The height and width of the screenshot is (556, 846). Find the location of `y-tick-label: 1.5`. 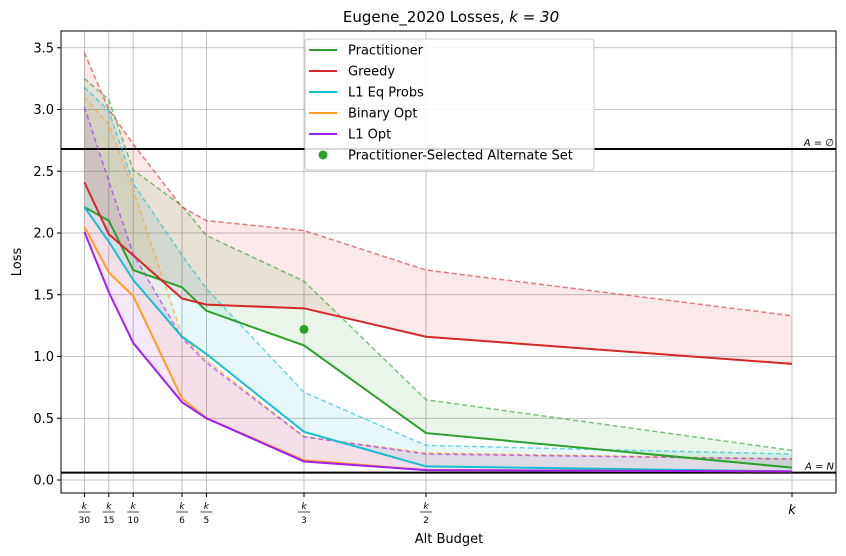

y-tick-label: 1.5 is located at coordinates (43, 295).